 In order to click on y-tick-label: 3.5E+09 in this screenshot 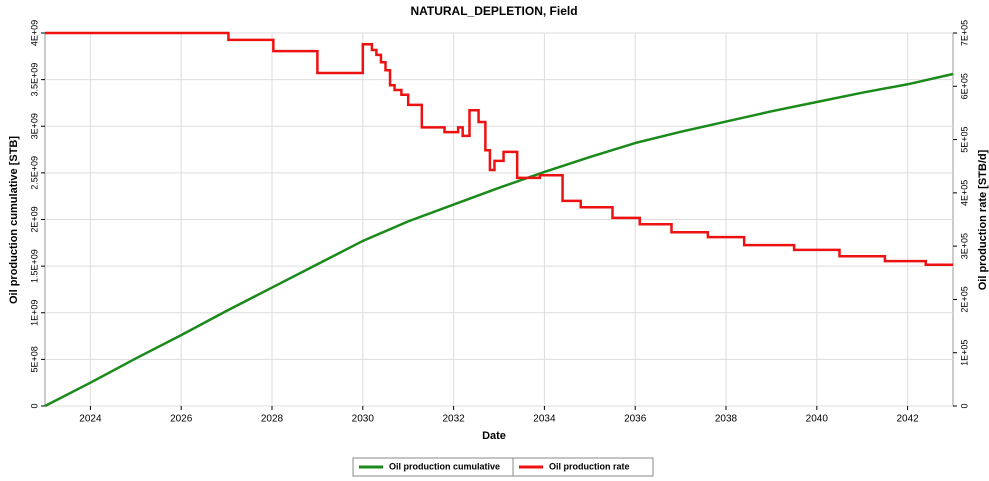, I will do `click(34, 80)`.